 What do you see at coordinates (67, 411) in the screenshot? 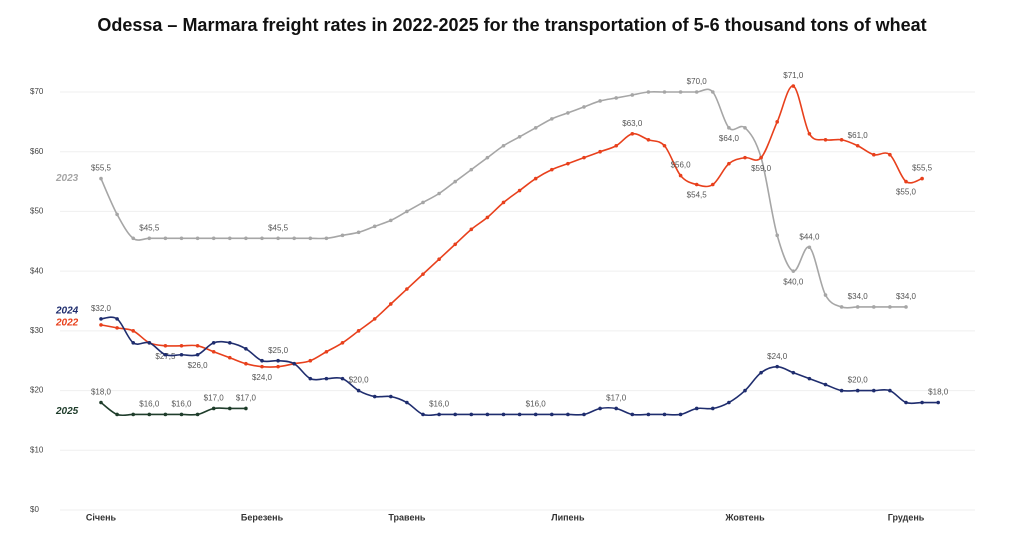
I see `series-name: 2025` at bounding box center [67, 411].